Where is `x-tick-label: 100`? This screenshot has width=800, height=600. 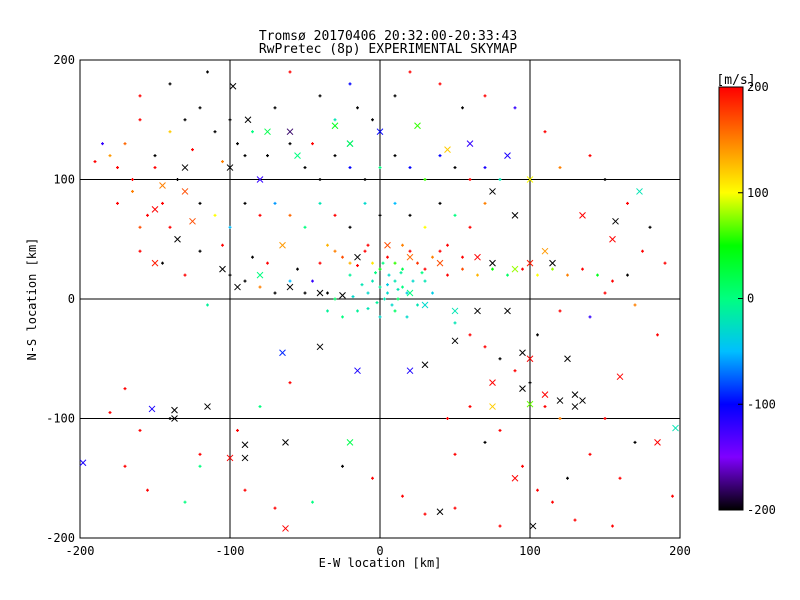
x-tick-label: 100 is located at coordinates (530, 551).